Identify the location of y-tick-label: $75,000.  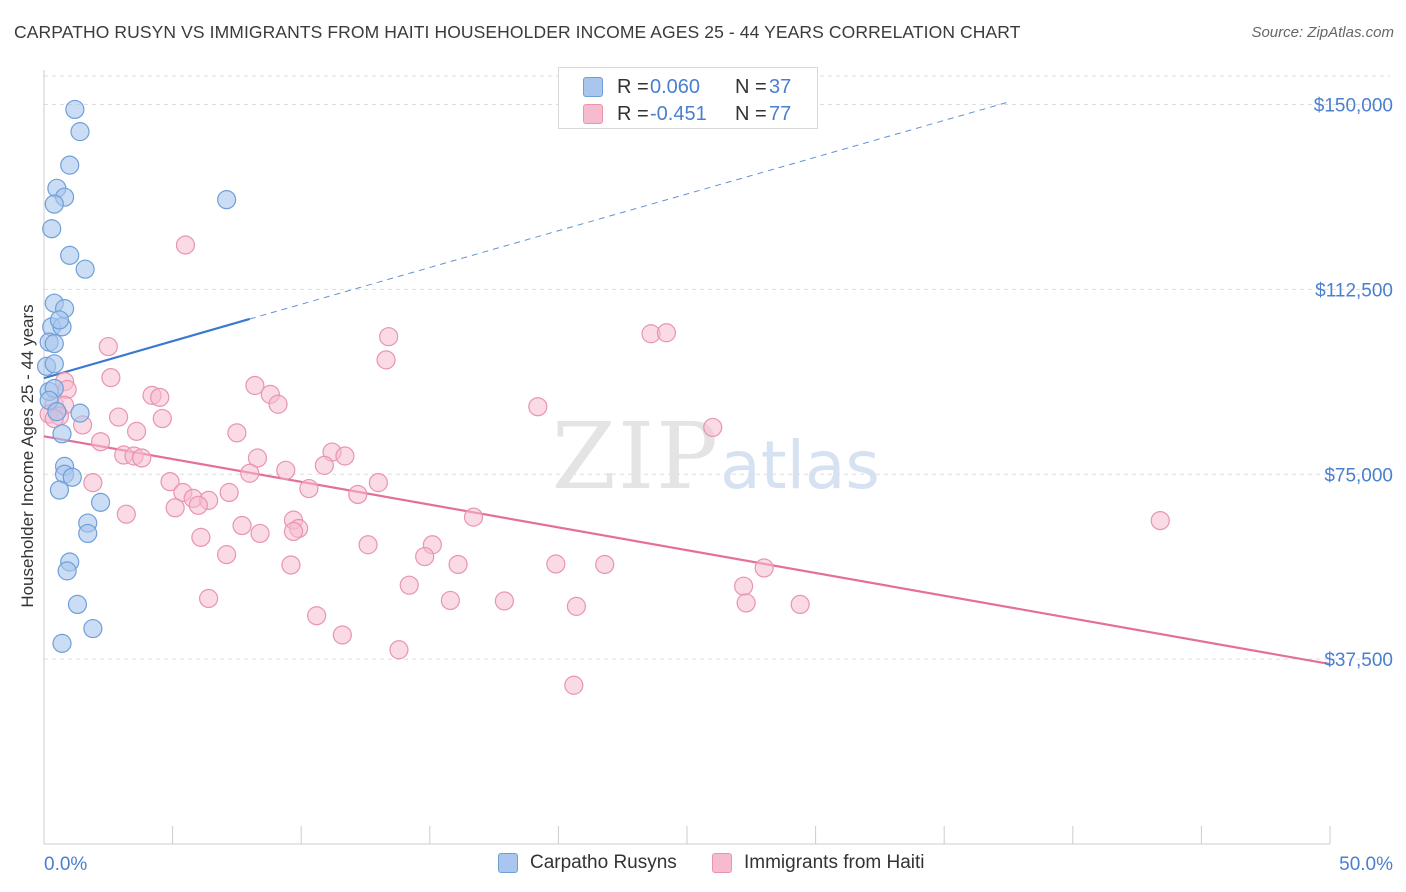
(1358, 475).